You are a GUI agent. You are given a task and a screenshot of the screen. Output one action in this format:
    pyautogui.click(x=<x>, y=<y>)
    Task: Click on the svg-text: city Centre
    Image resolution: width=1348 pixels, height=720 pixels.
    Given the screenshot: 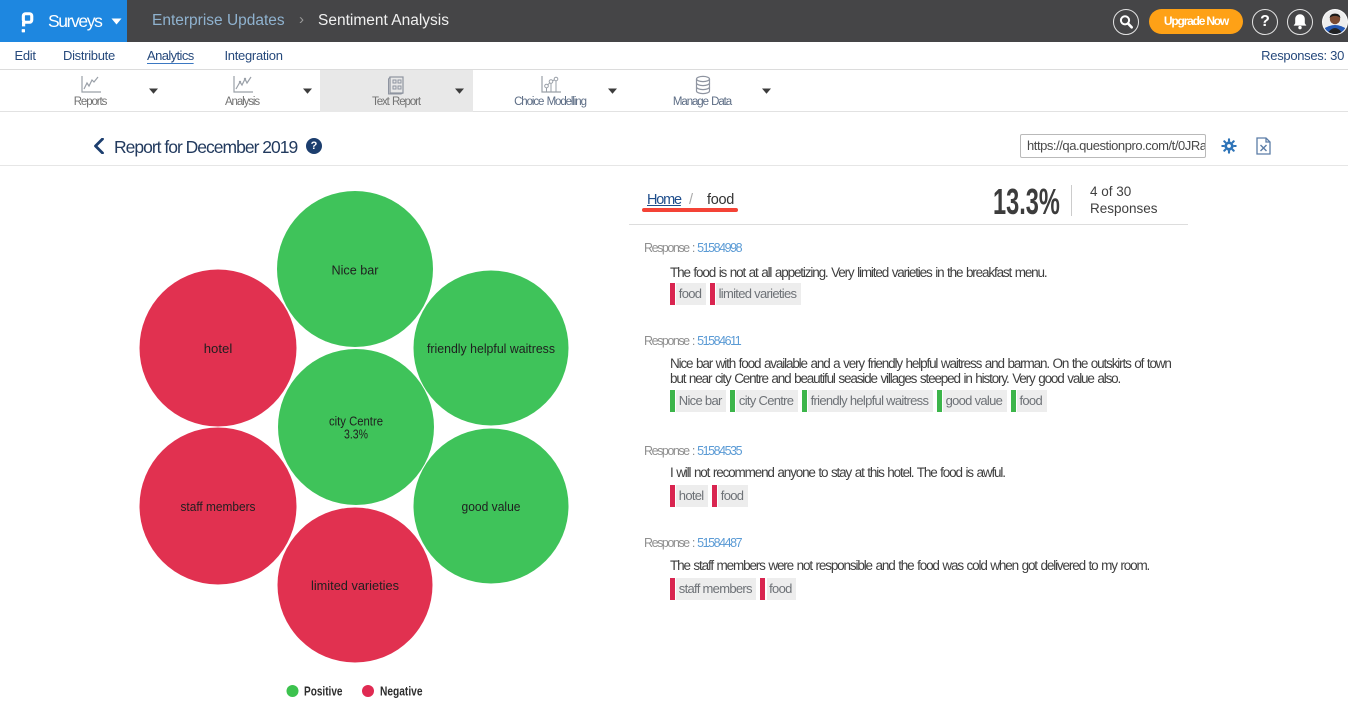 What is the action you would take?
    pyautogui.click(x=356, y=421)
    